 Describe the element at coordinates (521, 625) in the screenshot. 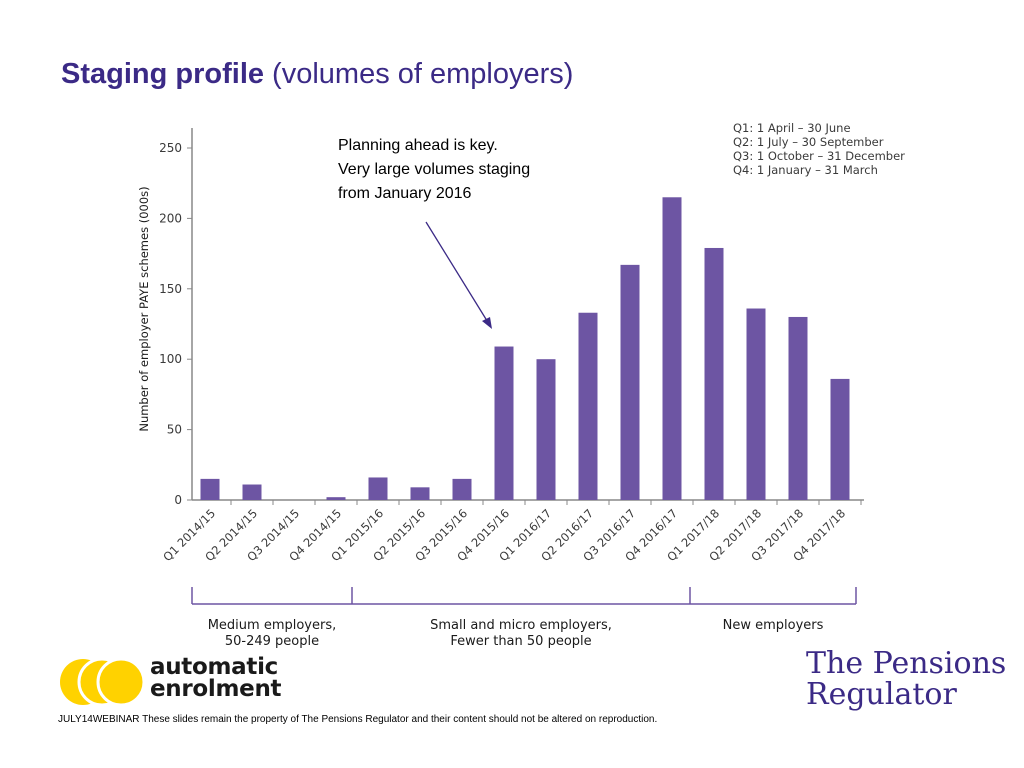

I see `group-label-line-1: Small and micro employers,` at that location.